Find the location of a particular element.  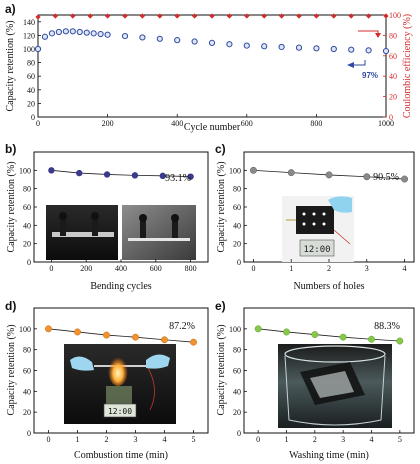

panel-d-clock is located at coordinates (120, 410).